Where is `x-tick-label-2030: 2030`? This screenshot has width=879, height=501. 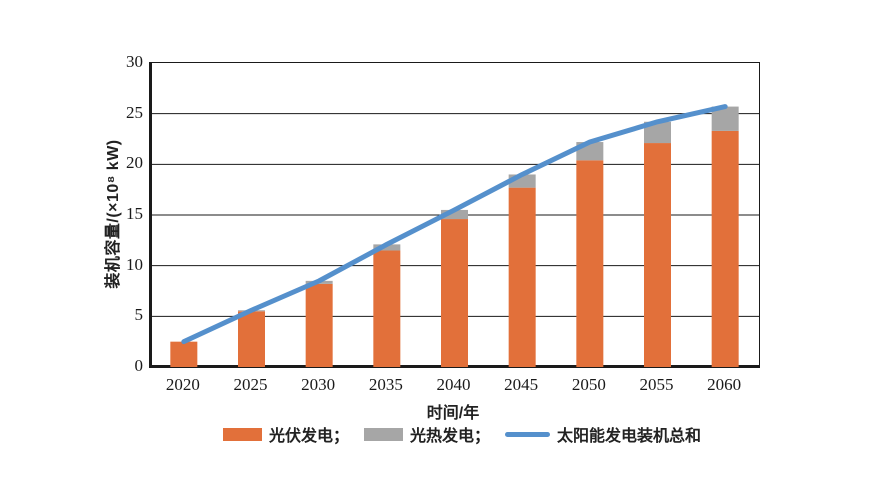
x-tick-label-2030: 2030 is located at coordinates (318, 384).